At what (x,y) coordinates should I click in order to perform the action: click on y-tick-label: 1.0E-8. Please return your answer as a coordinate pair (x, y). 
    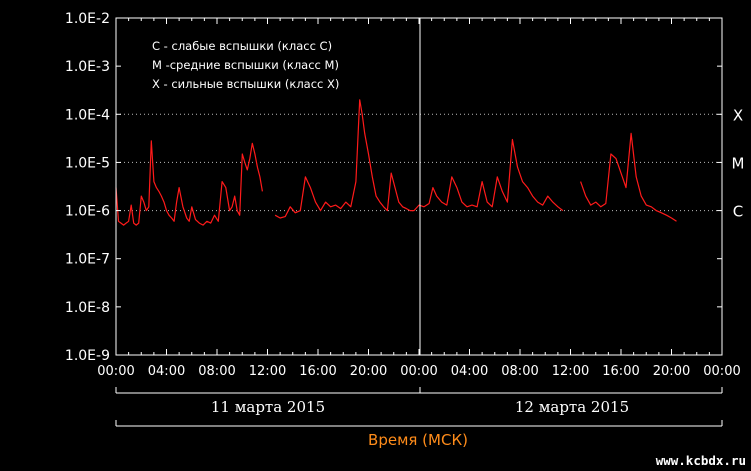
    Looking at the image, I should click on (87, 308).